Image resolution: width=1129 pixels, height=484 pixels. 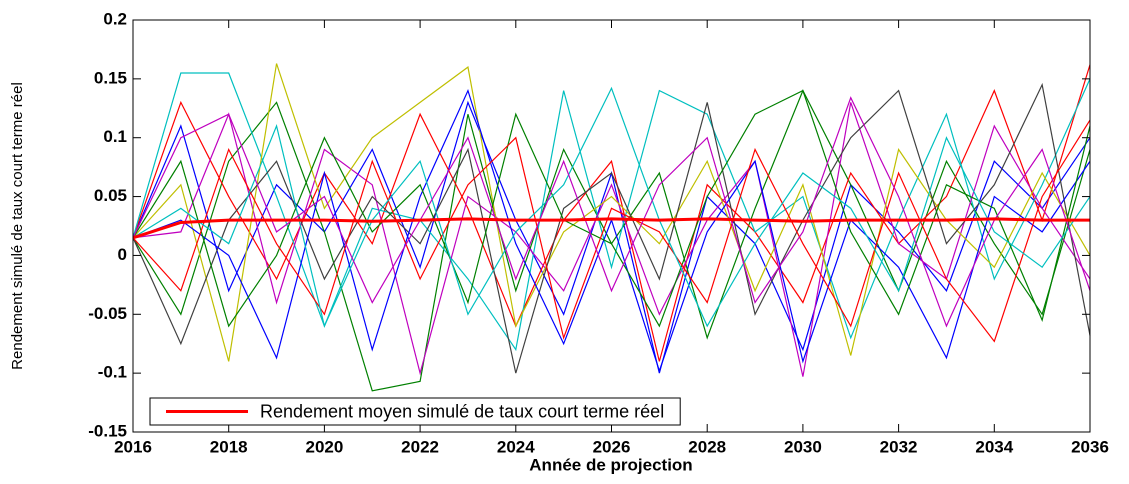 What do you see at coordinates (994, 446) in the screenshot?
I see `x-tick-label: 2034` at bounding box center [994, 446].